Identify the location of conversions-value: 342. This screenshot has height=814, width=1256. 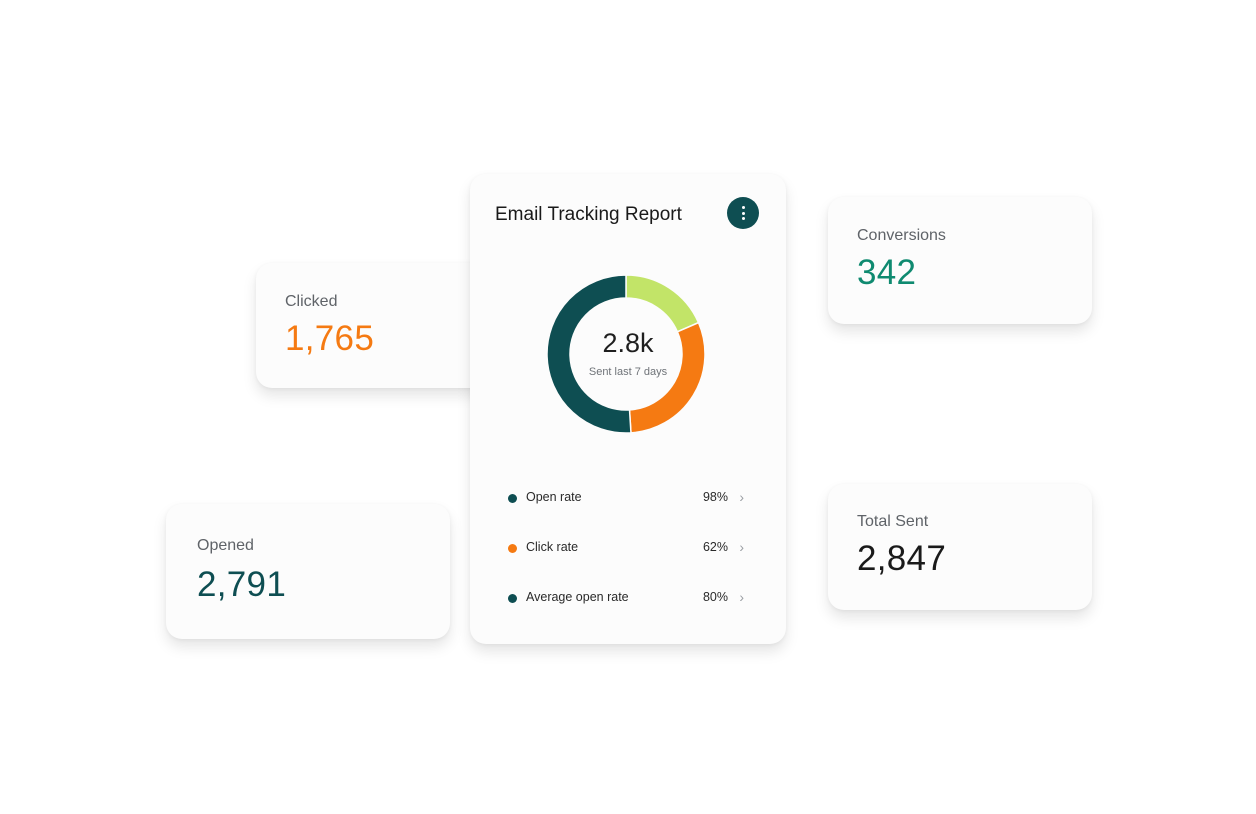
(887, 272).